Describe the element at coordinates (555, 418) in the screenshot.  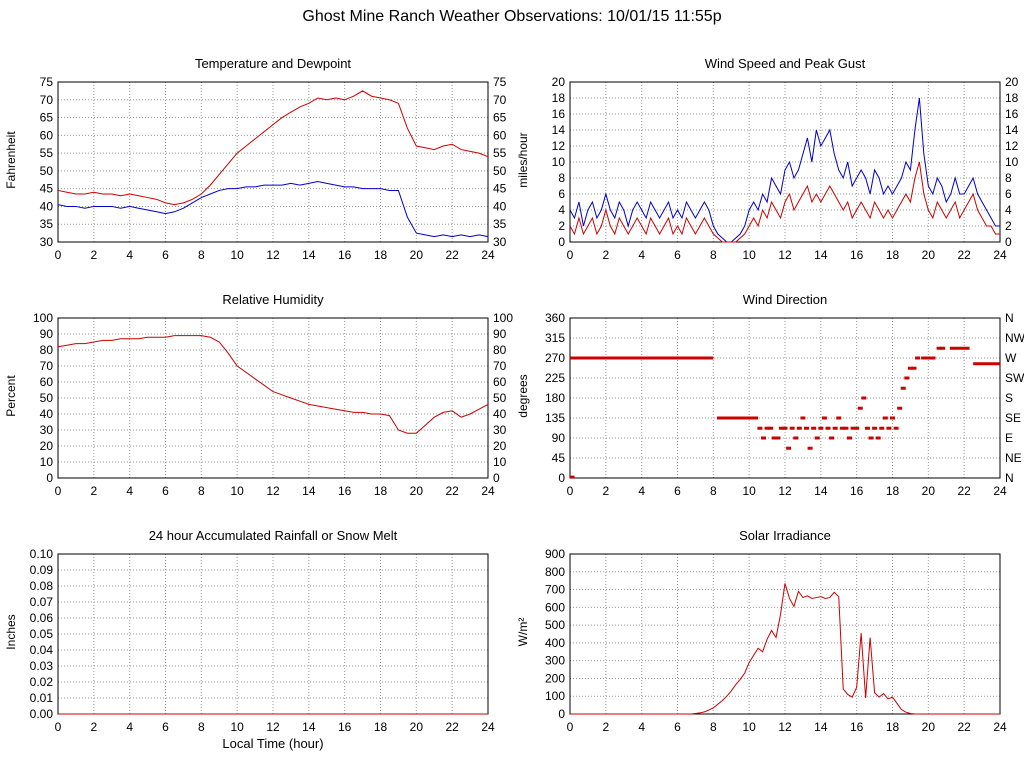
I see `svg-text: 135` at that location.